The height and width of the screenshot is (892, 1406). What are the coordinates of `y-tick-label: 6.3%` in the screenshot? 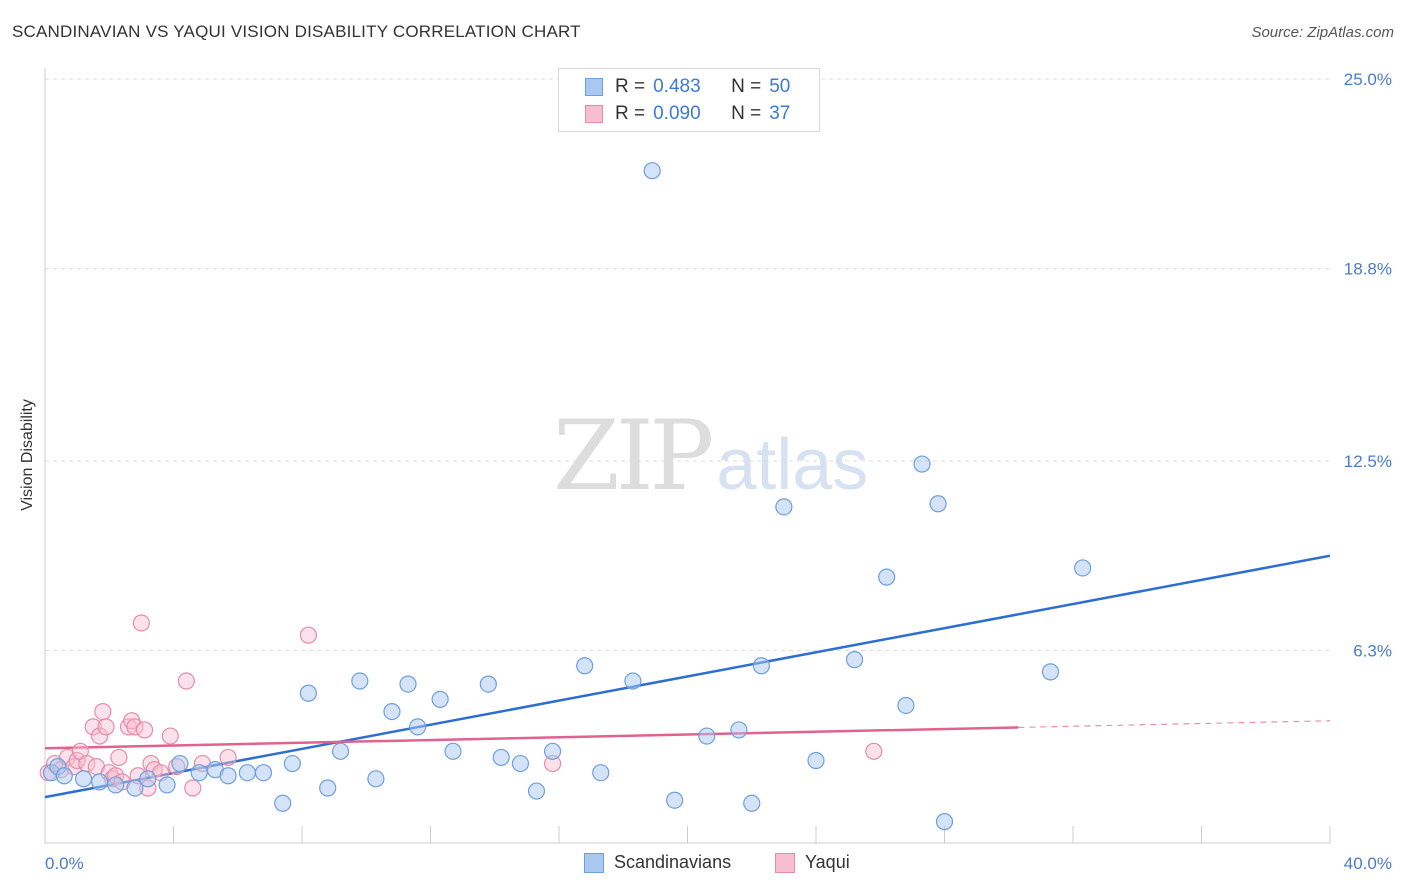 It's located at (1372, 650).